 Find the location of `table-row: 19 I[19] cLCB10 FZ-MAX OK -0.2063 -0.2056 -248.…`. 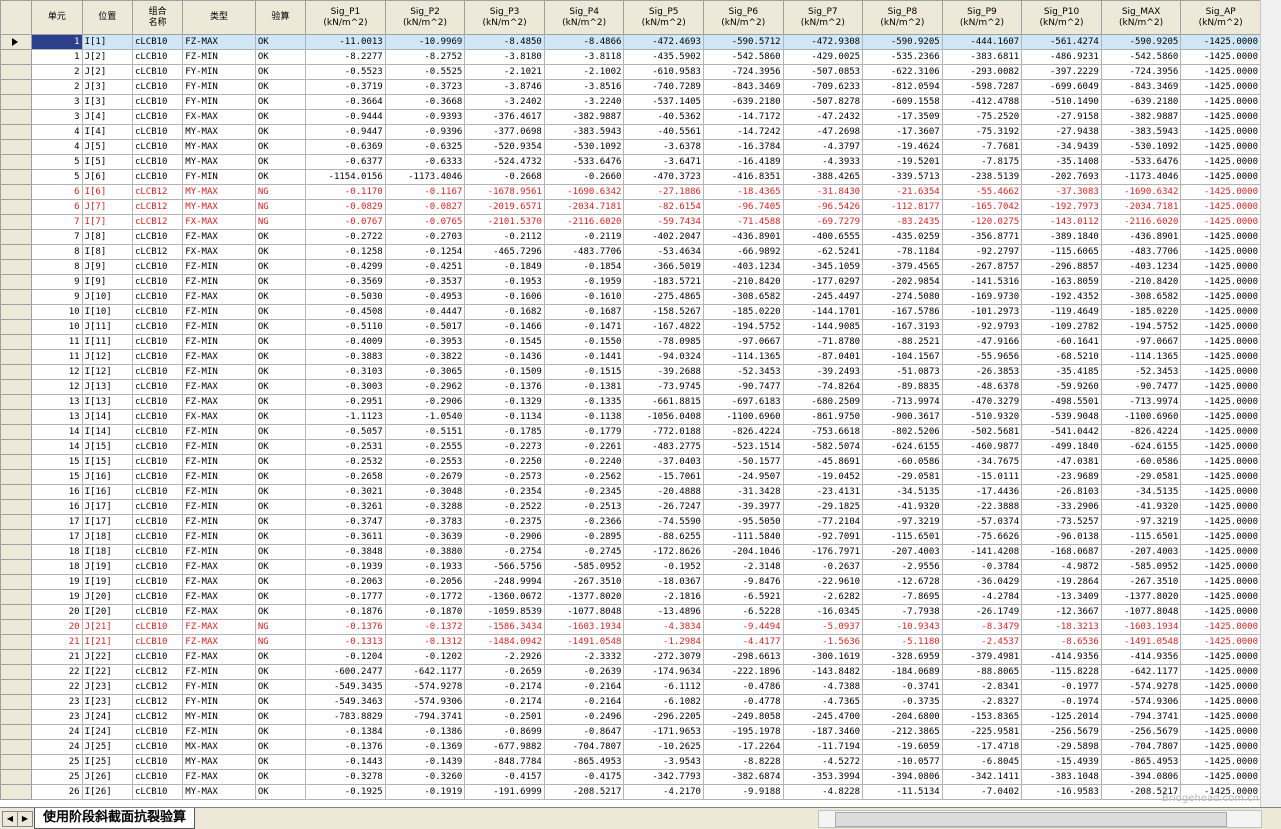

table-row: 19 I[19] cLCB10 FZ-MAX OK -0.2063 -0.2056 -248.… is located at coordinates (630, 582).